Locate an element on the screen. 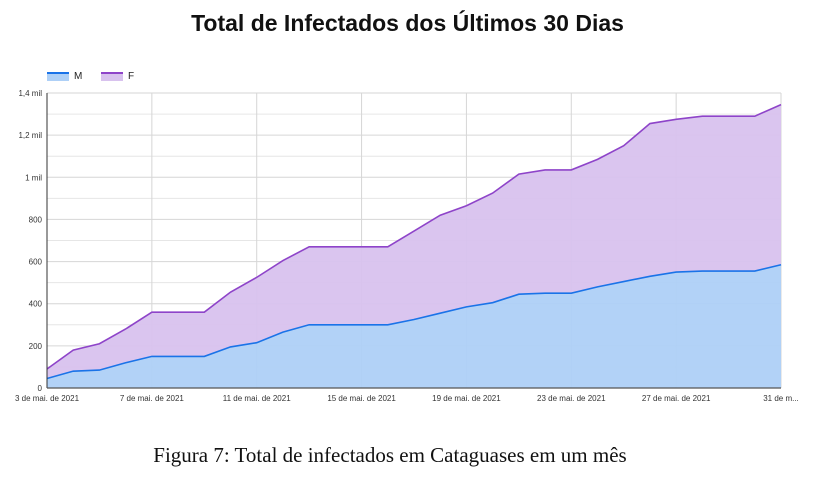 This screenshot has height=478, width=815. legend-swatch-F is located at coordinates (112, 77).